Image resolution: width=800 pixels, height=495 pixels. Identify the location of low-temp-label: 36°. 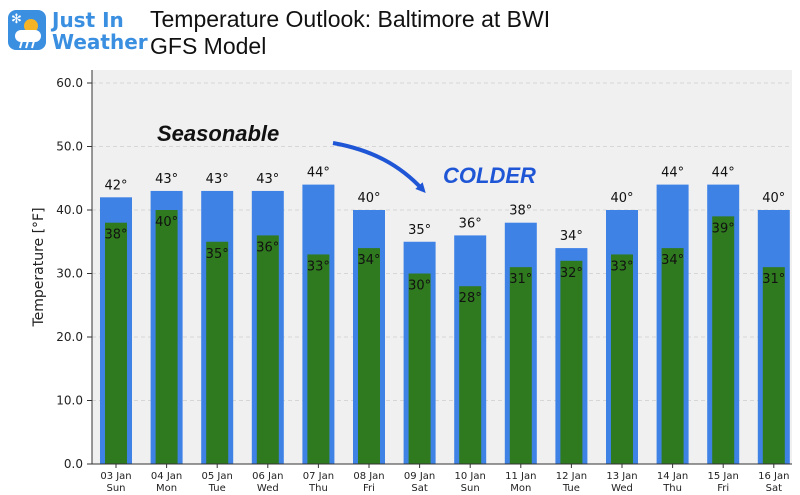
(267, 247).